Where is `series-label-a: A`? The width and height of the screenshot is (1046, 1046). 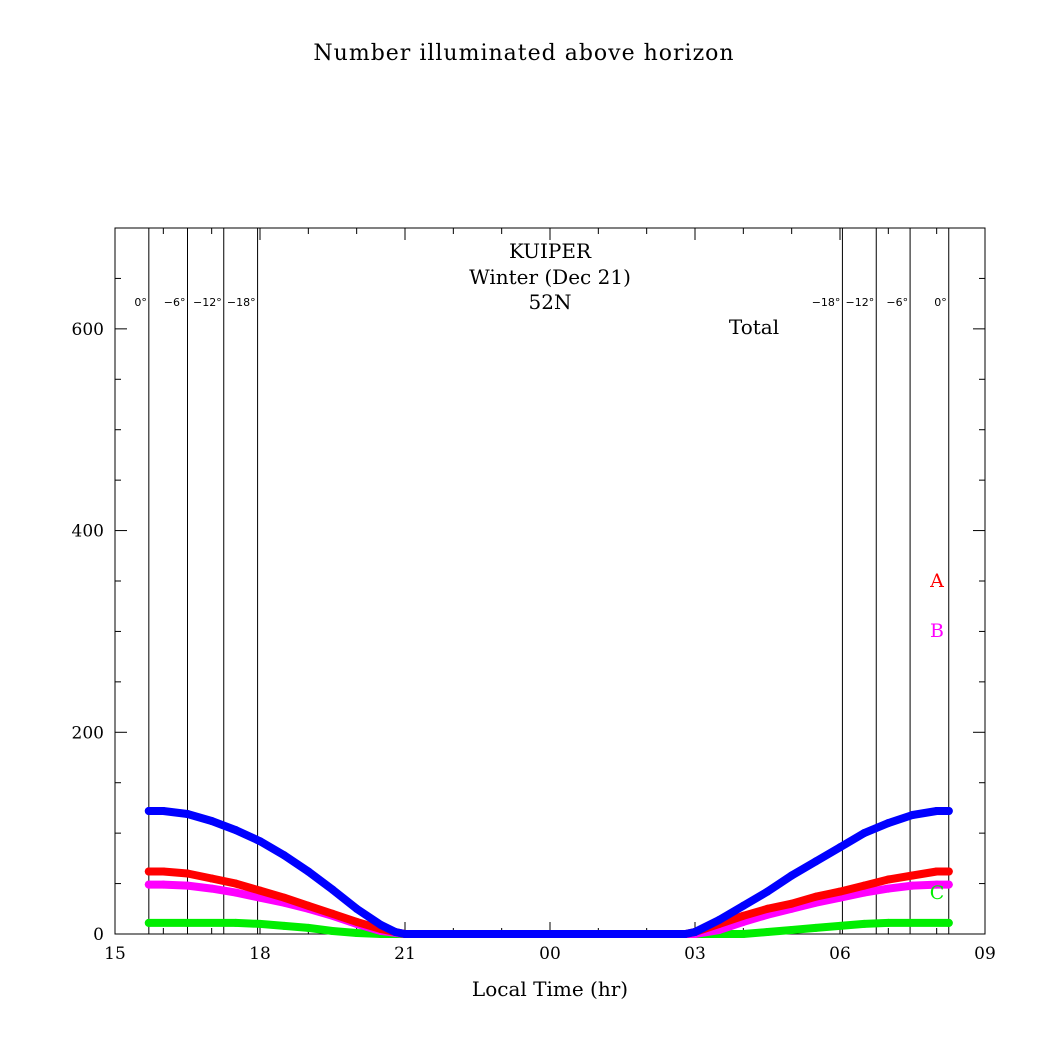 series-label-a: A is located at coordinates (936, 581).